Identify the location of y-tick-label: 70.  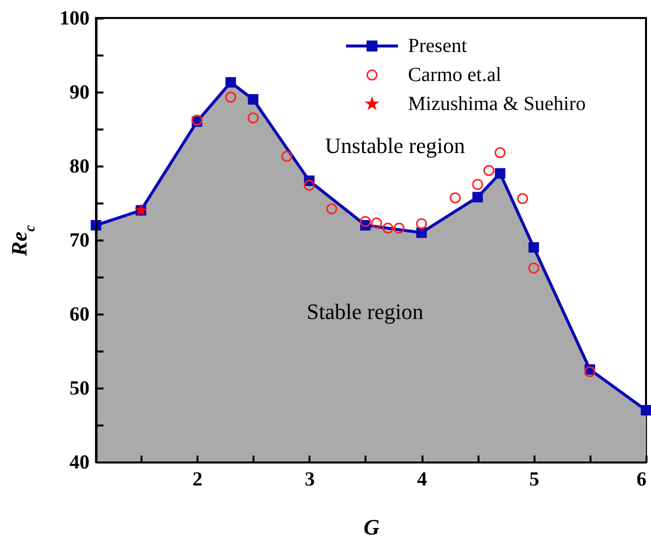
(80, 241).